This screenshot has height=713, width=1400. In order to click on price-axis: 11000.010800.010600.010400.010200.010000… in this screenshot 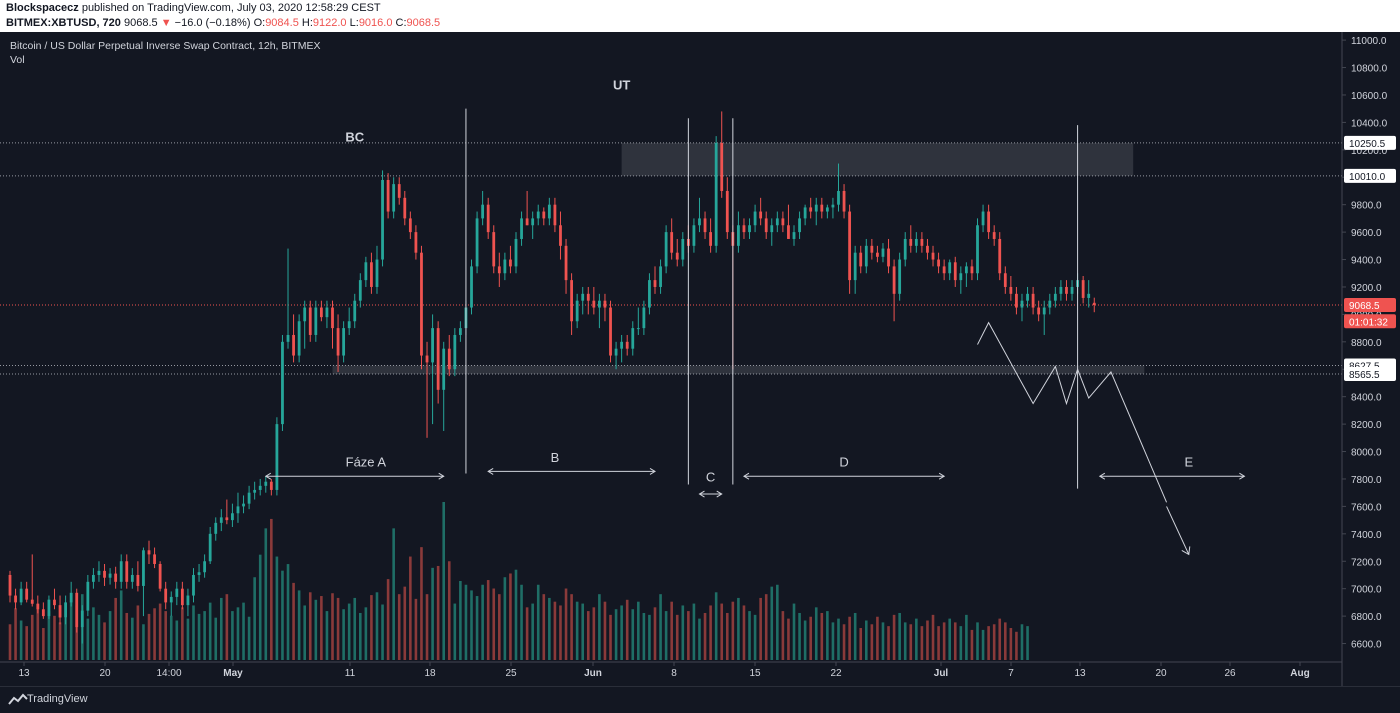, I will do `click(1370, 359)`.